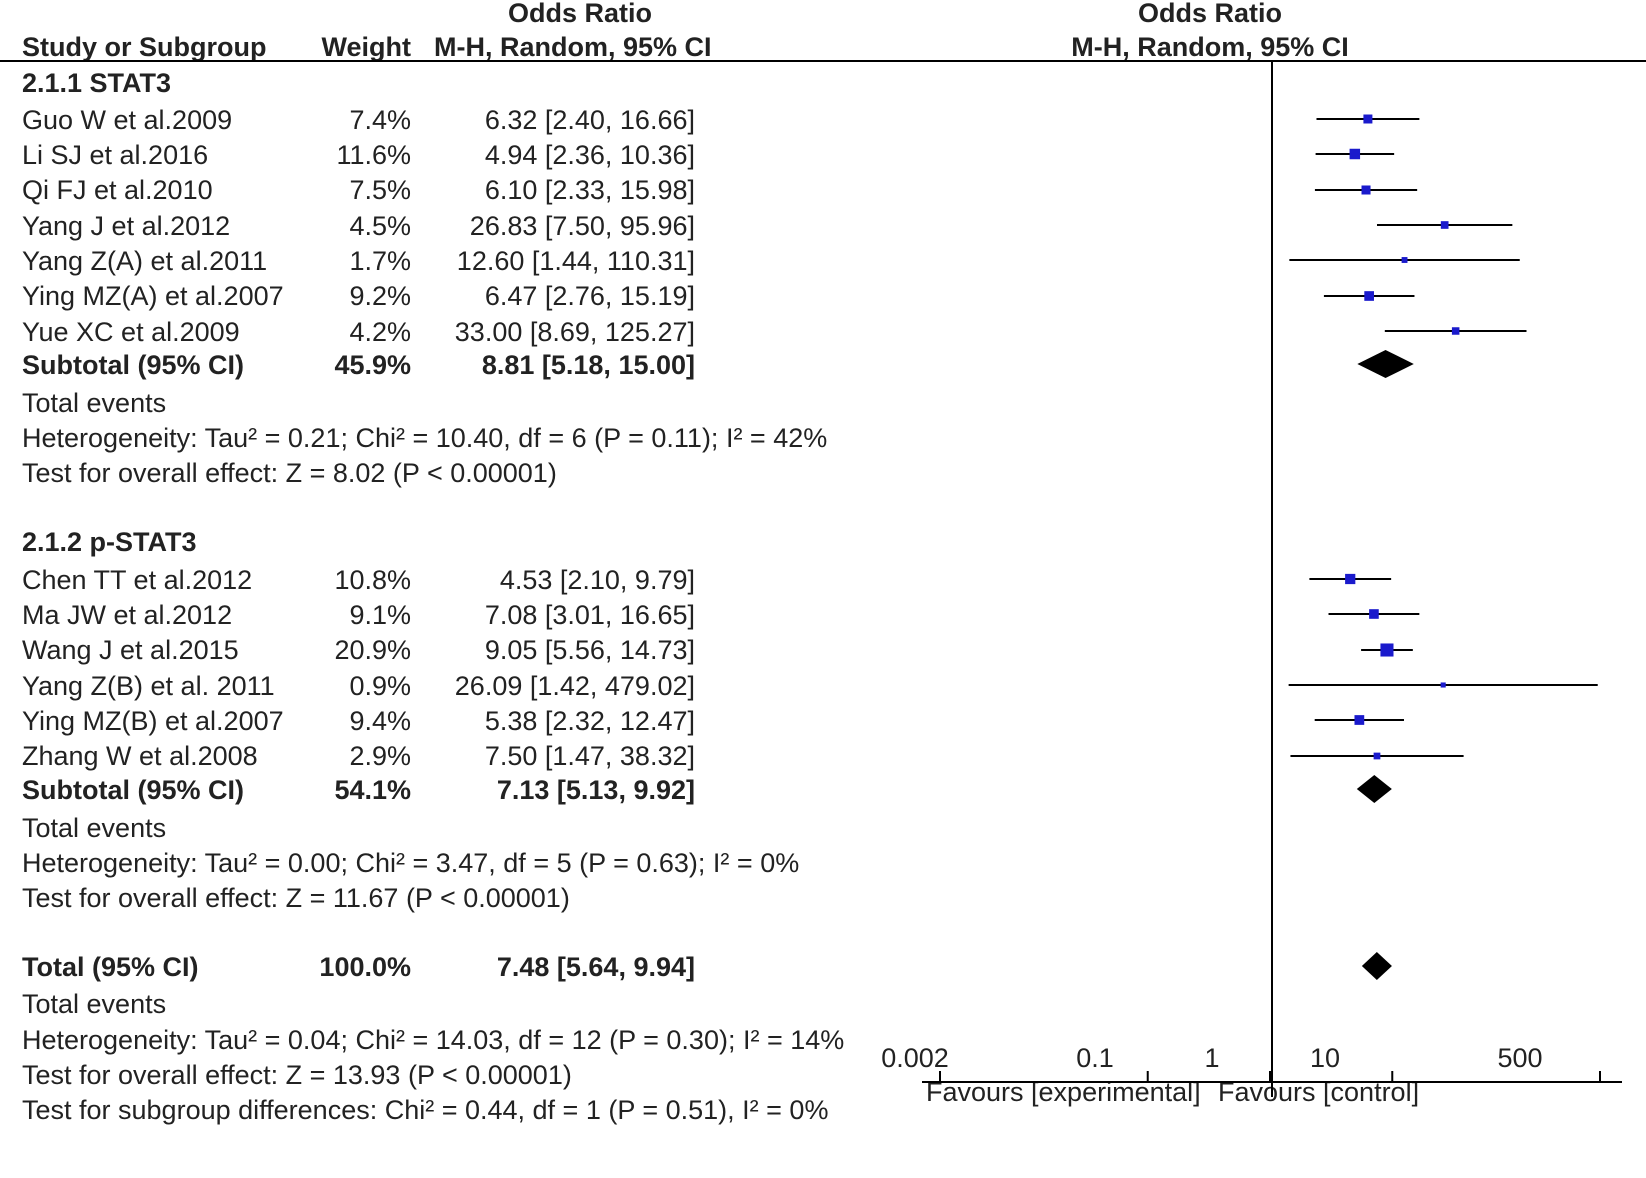  Describe the element at coordinates (380, 615) in the screenshot. I see `study-weight: 9.1%` at that location.